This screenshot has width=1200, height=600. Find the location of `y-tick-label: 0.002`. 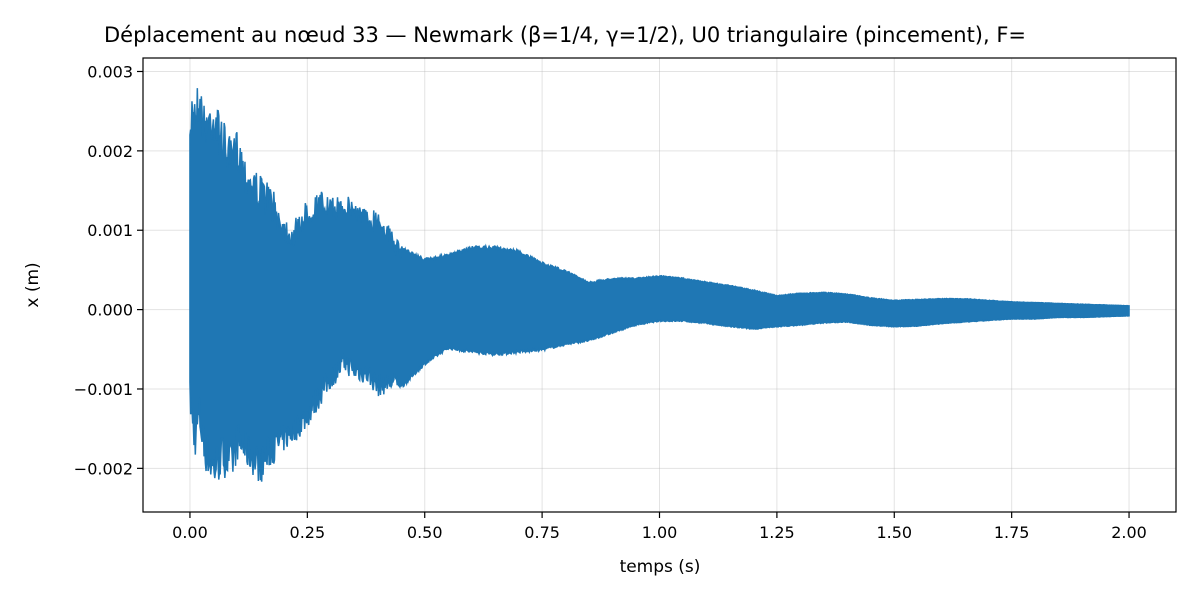

y-tick-label: 0.002 is located at coordinates (110, 151).